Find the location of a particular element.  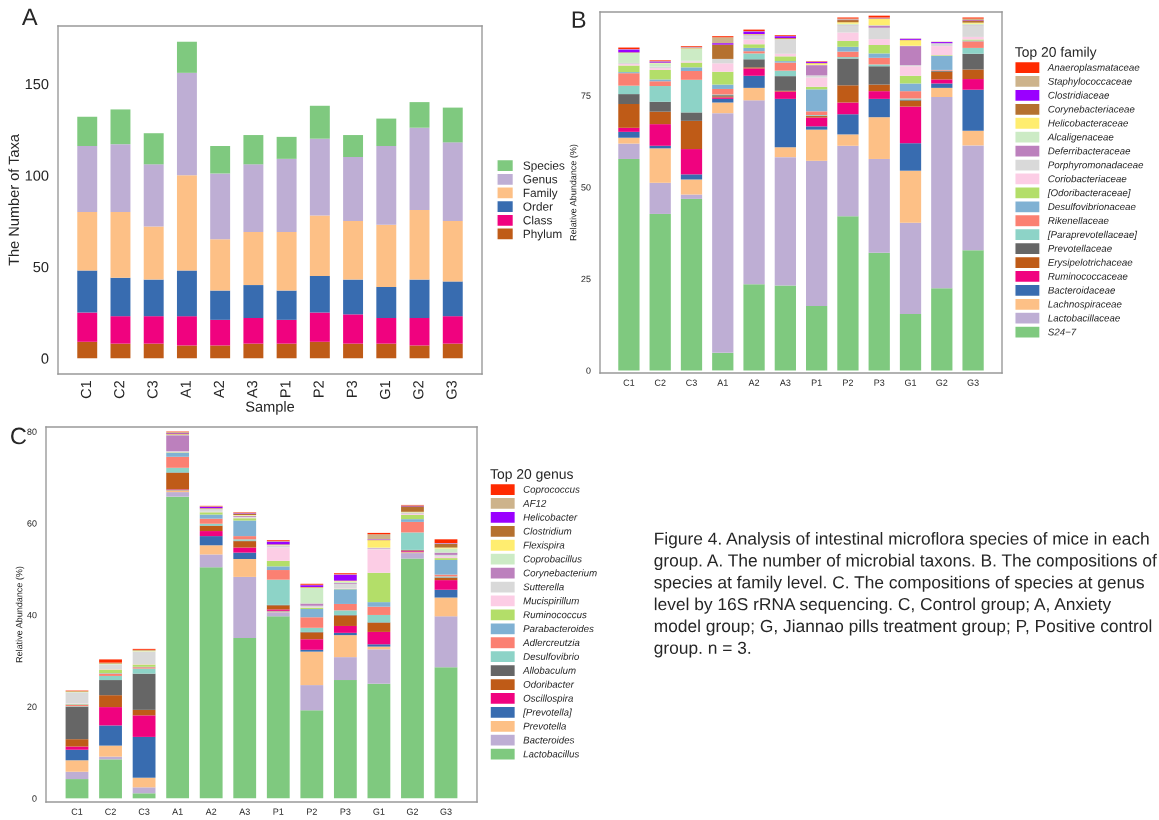

legend-label: Rikenellaceae is located at coordinates (1078, 220).